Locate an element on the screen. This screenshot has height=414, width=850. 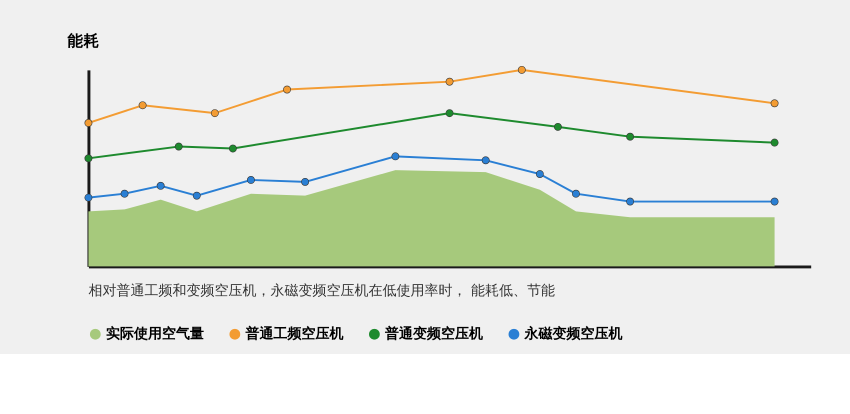
legend-label: 实际使用空气量 is located at coordinates (155, 333).